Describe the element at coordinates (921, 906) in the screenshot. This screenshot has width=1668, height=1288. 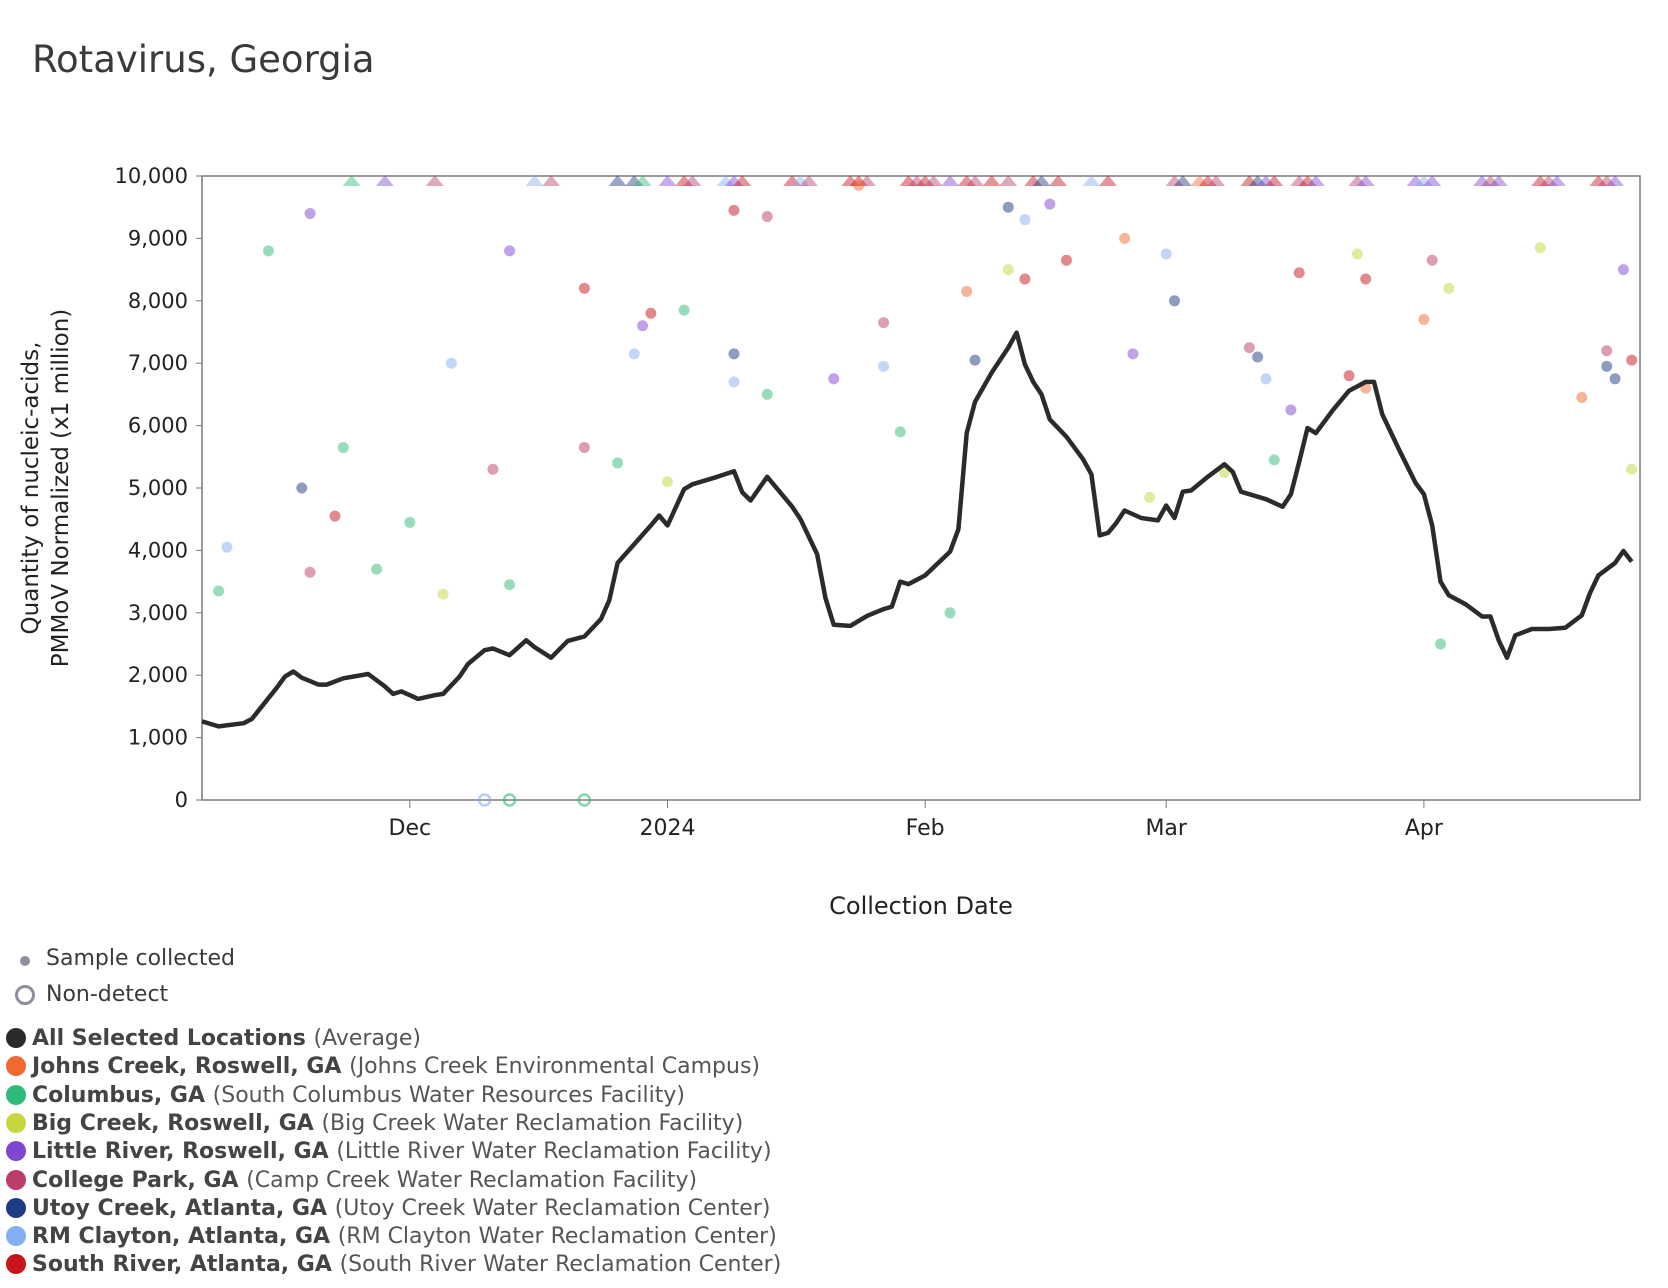
I see `x-axis-title: Collection Date` at that location.